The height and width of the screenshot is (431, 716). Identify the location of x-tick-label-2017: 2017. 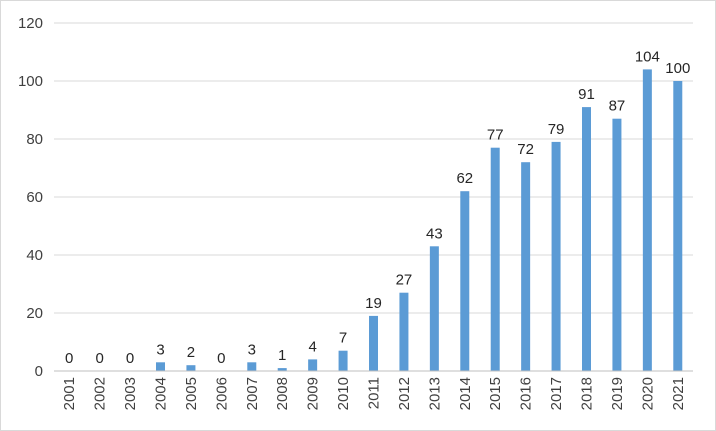
(556, 393).